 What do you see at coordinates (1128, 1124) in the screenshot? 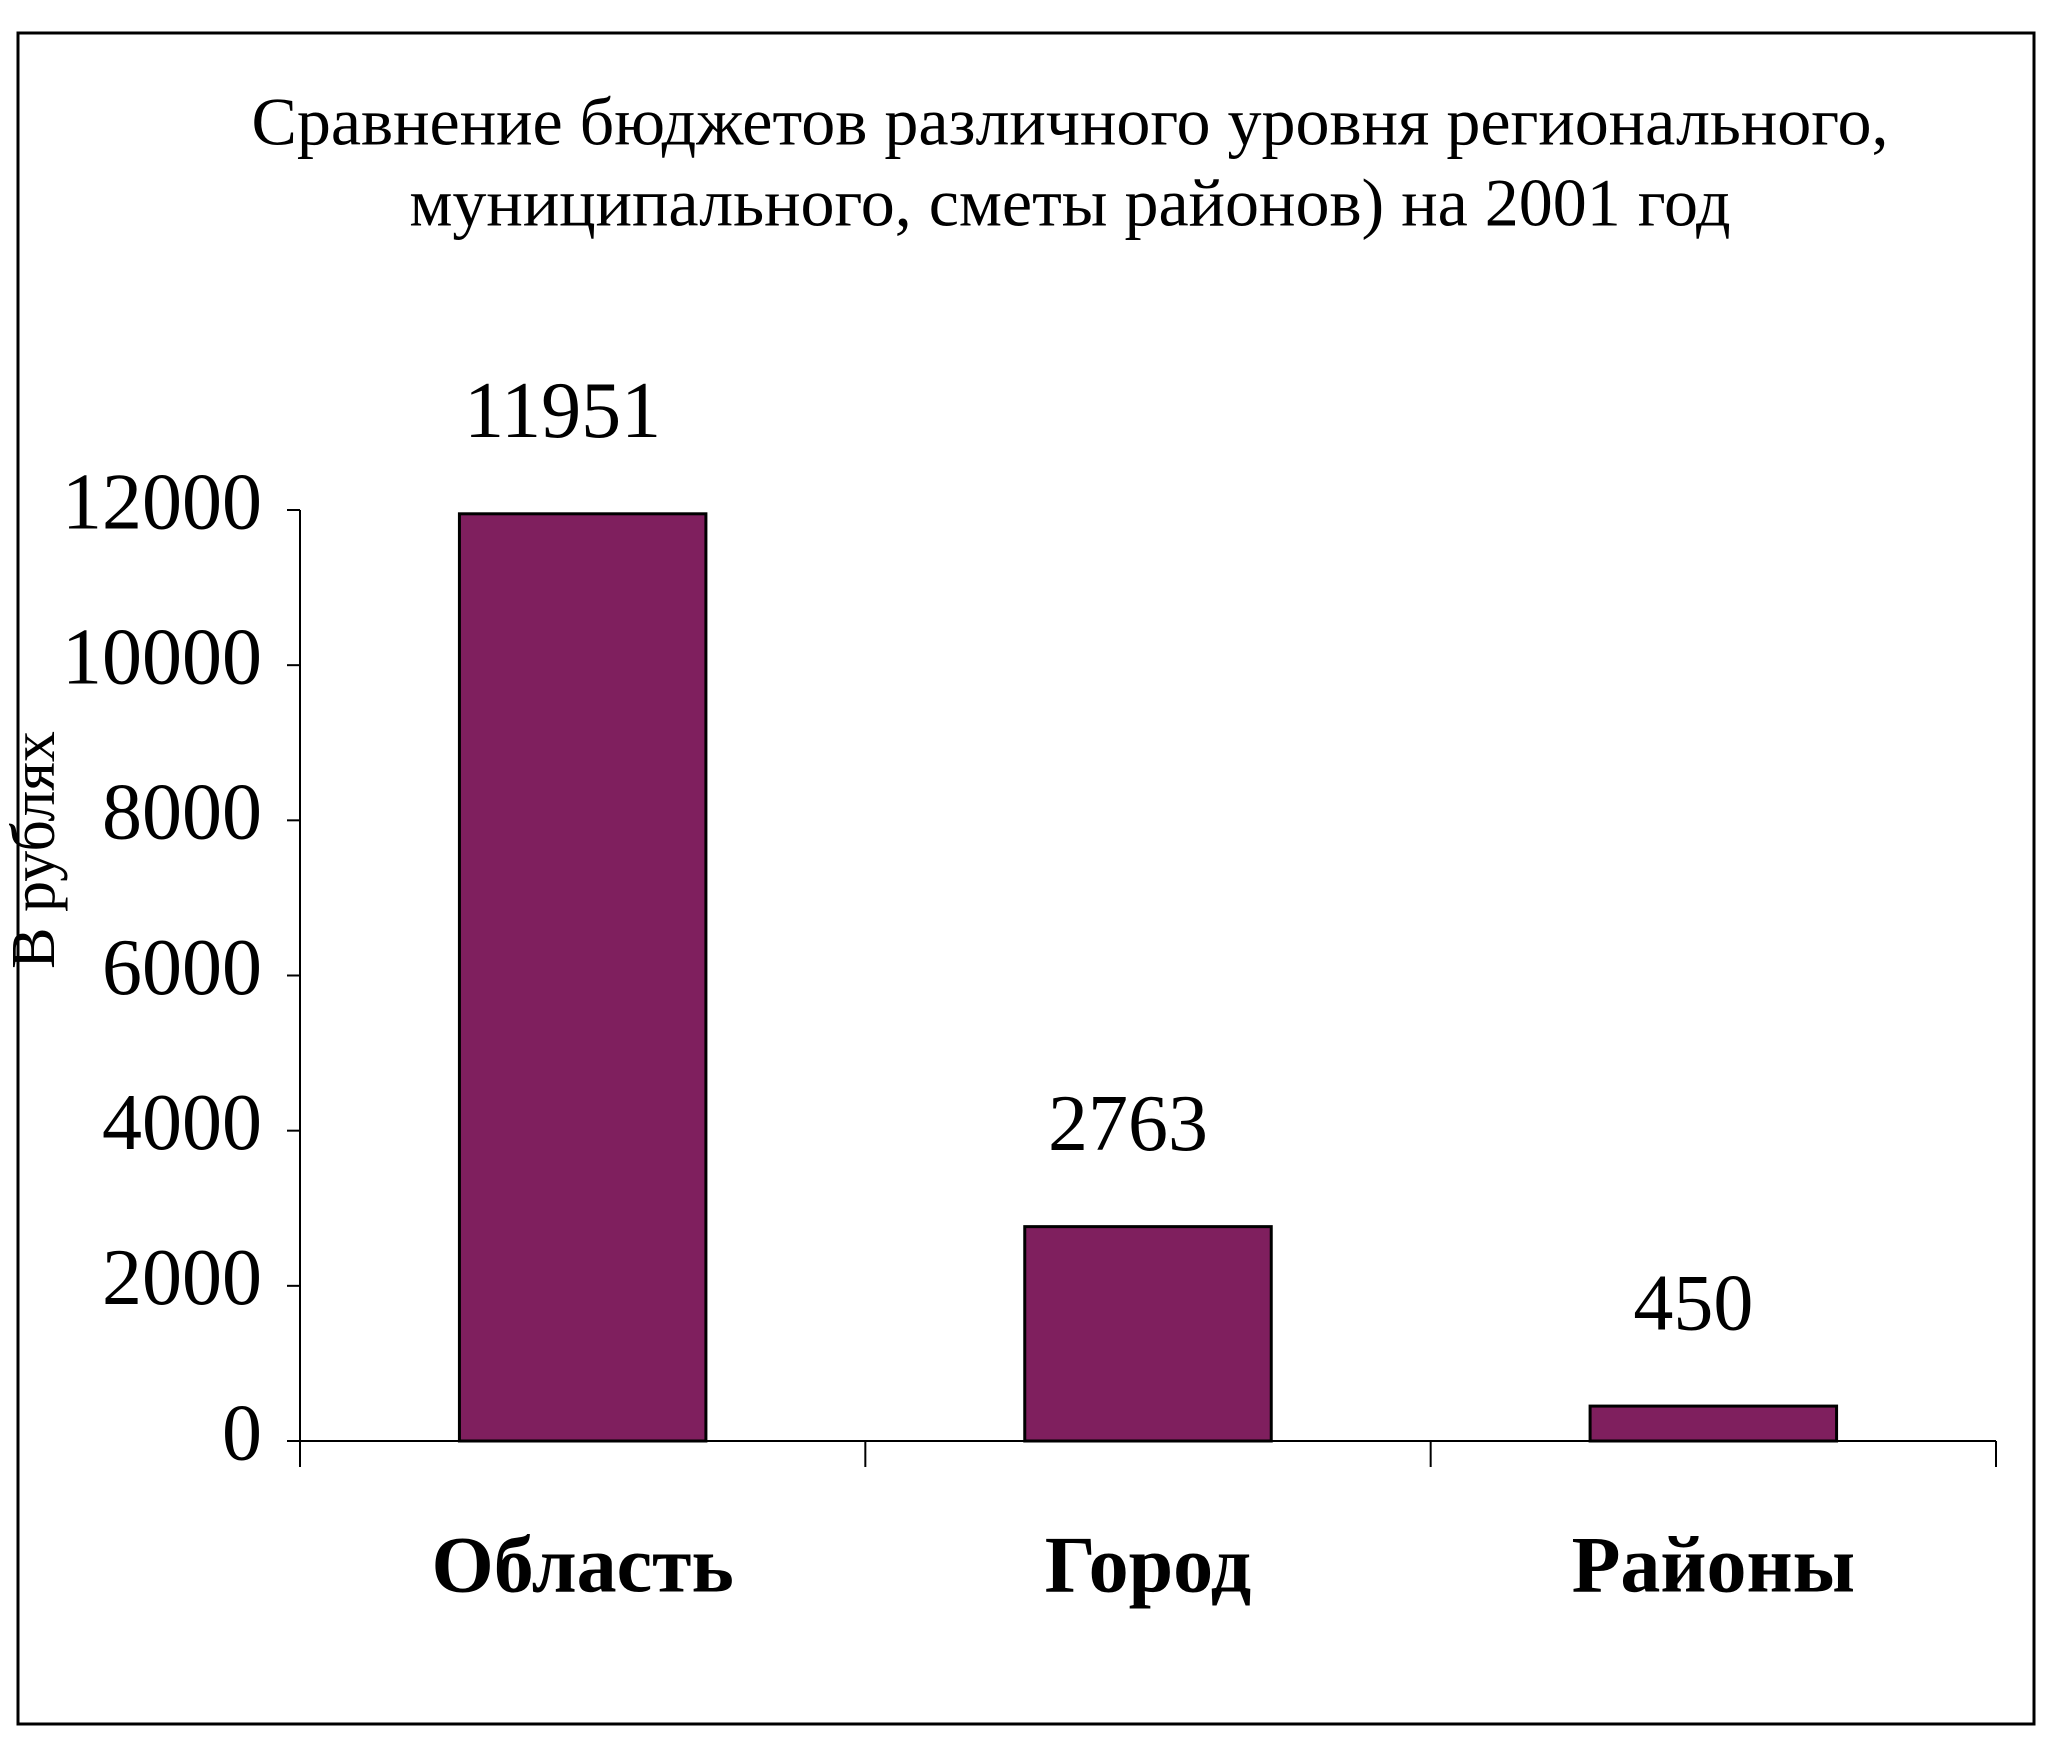
I see `data-label: 2763` at bounding box center [1128, 1124].